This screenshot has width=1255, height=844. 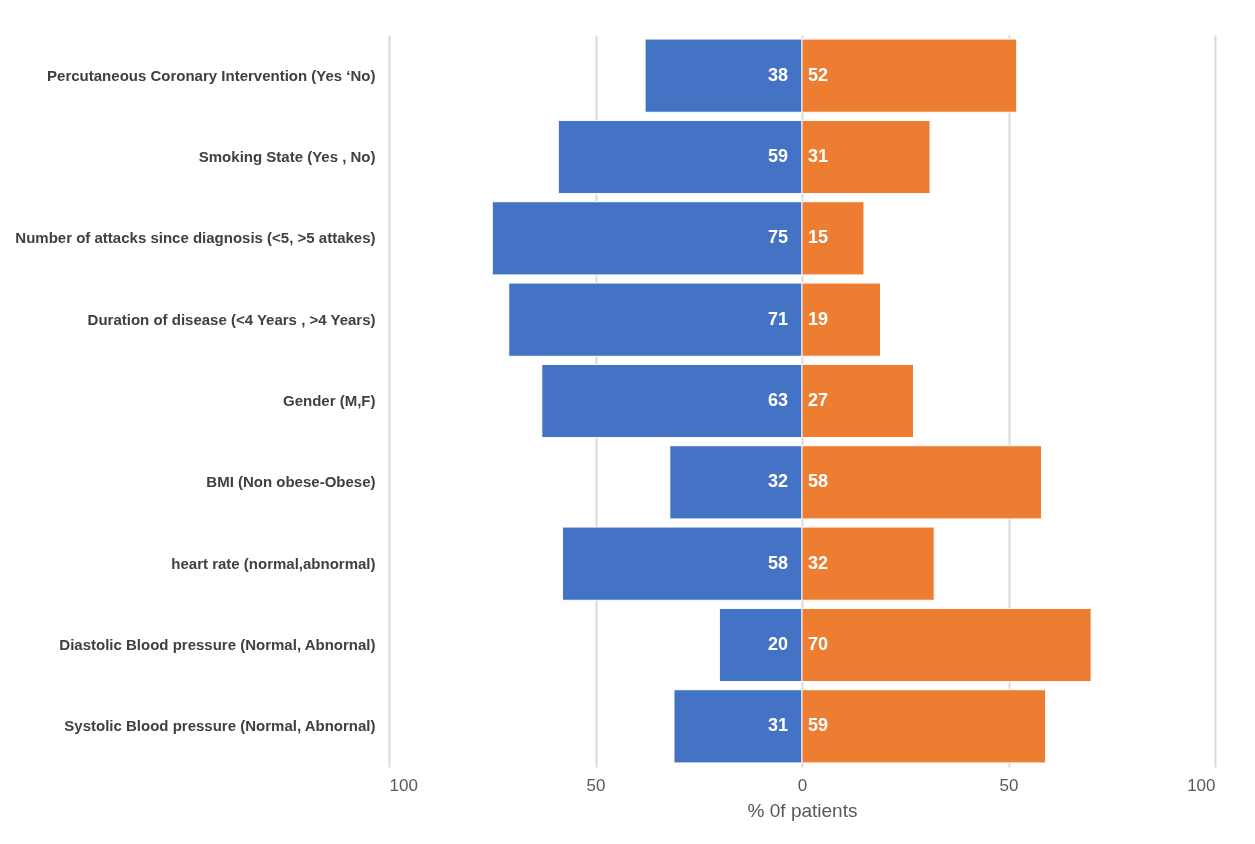 I want to click on y-tick-label: Diastolic Blood pressure (Normal, Abnornal), so click(x=217, y=644).